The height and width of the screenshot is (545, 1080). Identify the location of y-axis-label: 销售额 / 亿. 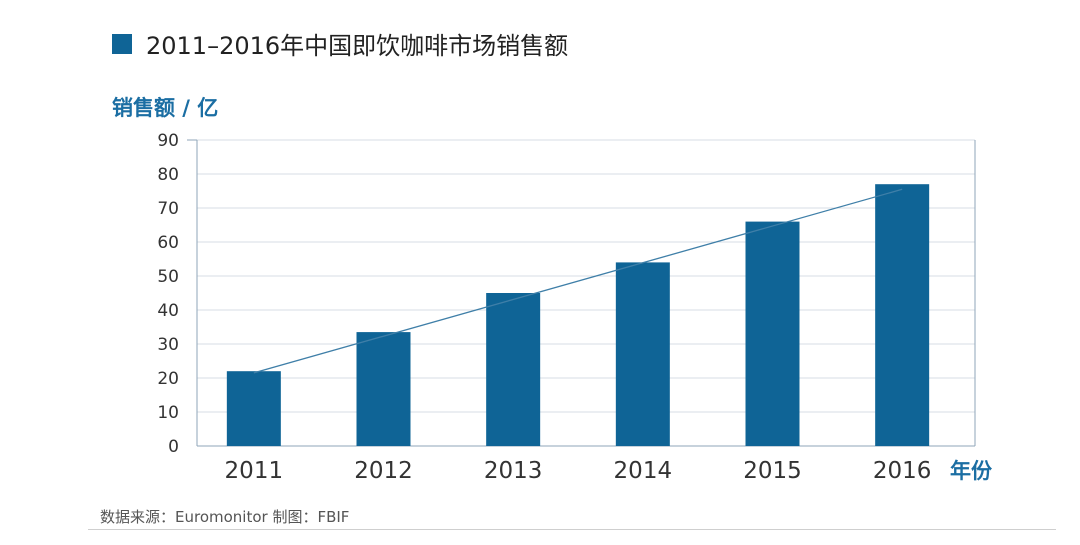
(165, 108).